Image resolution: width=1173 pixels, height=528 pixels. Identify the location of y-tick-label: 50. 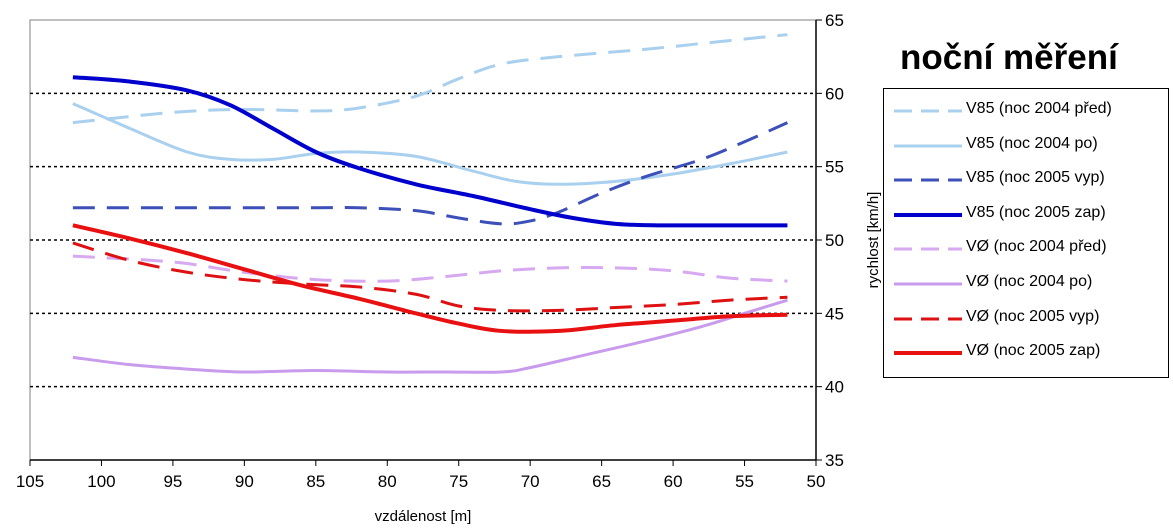
(834, 240).